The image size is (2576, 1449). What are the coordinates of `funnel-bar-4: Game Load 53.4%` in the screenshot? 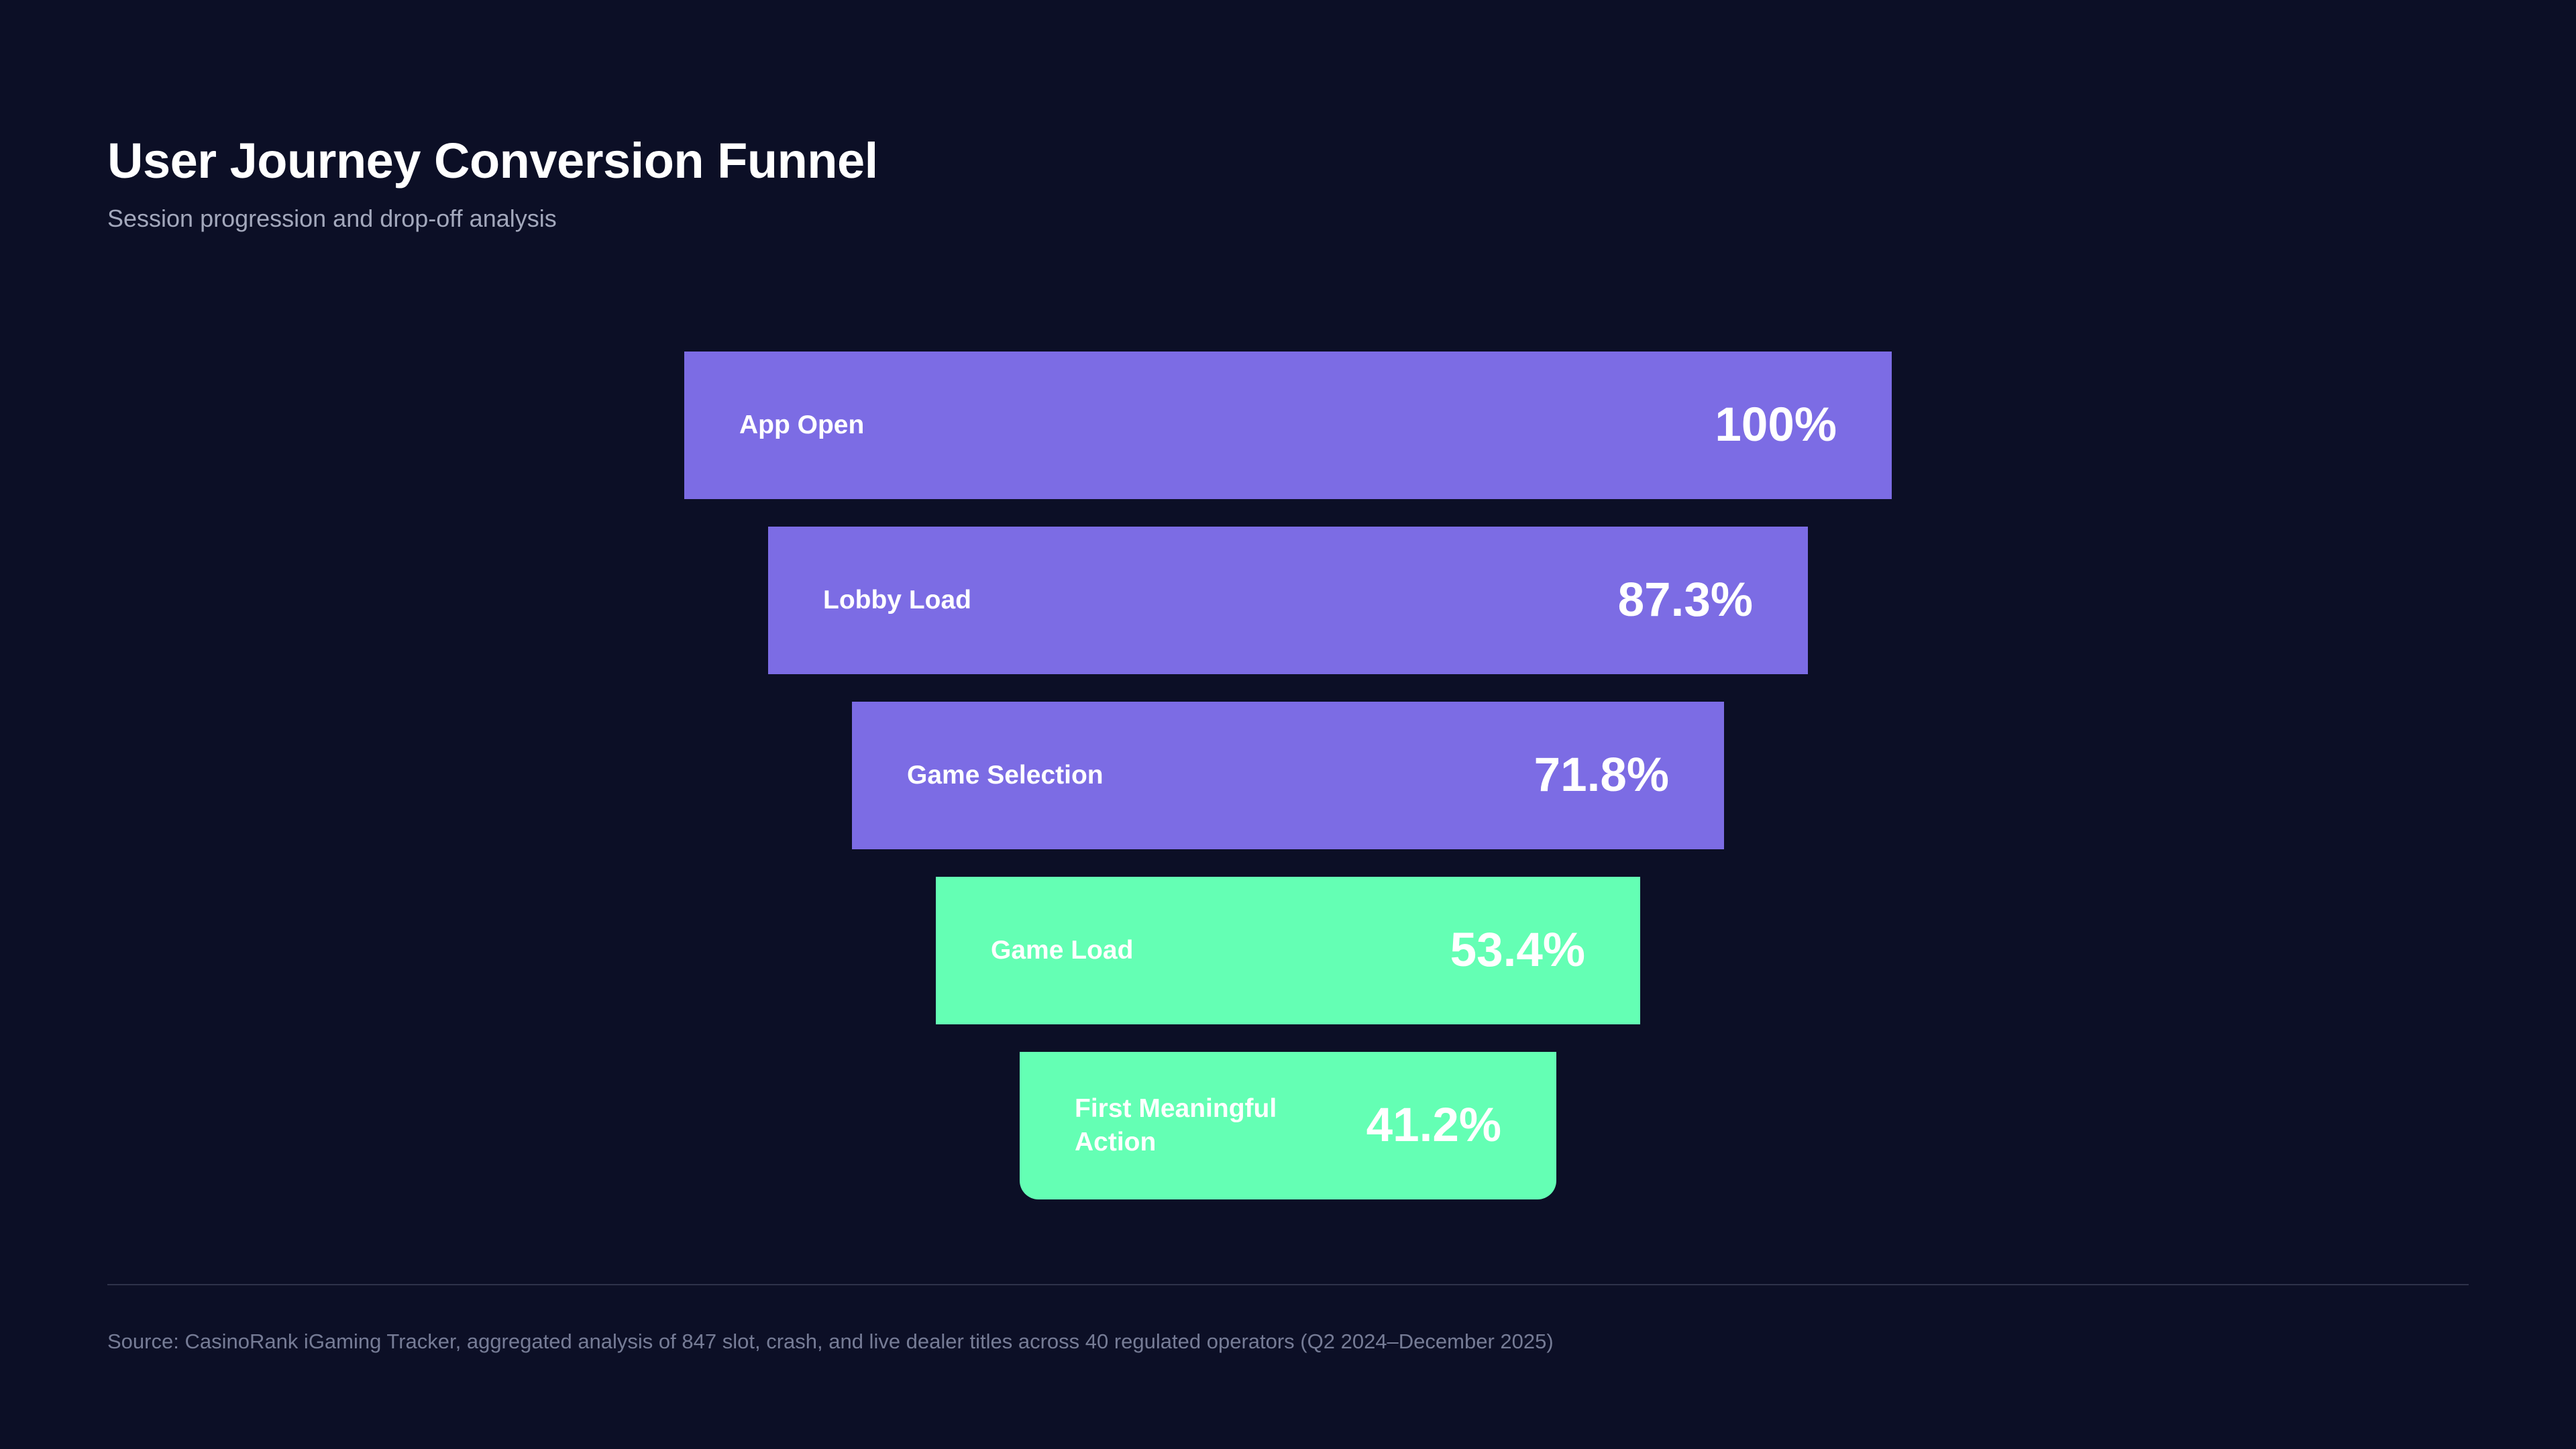 It's located at (1288, 950).